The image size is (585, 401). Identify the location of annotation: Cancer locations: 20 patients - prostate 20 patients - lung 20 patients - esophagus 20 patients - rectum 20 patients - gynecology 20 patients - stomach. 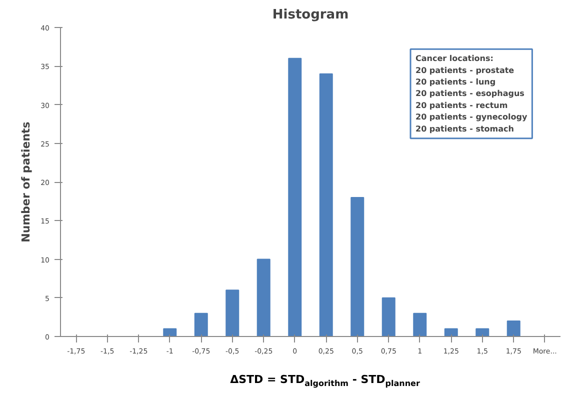
(472, 94).